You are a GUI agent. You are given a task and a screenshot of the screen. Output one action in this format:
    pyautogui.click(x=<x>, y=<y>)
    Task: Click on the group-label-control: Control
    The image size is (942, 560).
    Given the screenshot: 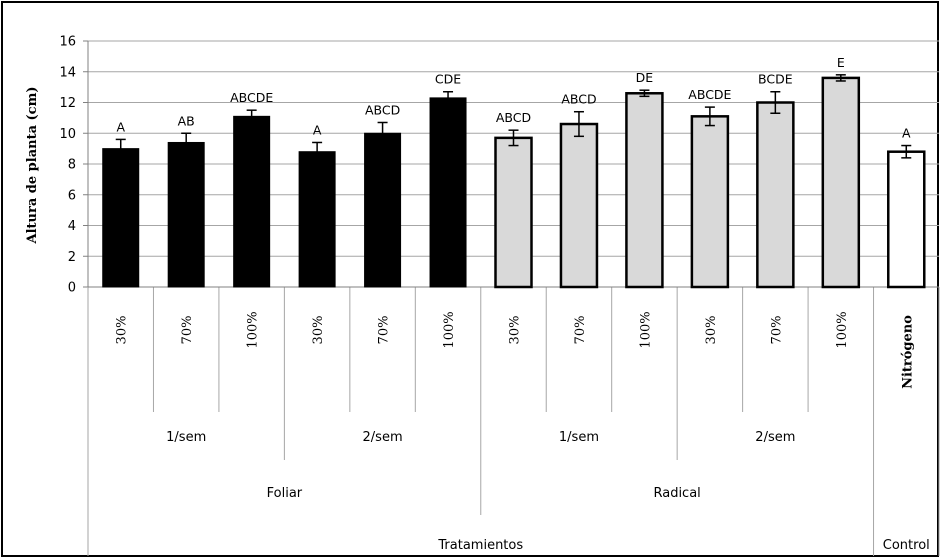 What is the action you would take?
    pyautogui.click(x=906, y=545)
    